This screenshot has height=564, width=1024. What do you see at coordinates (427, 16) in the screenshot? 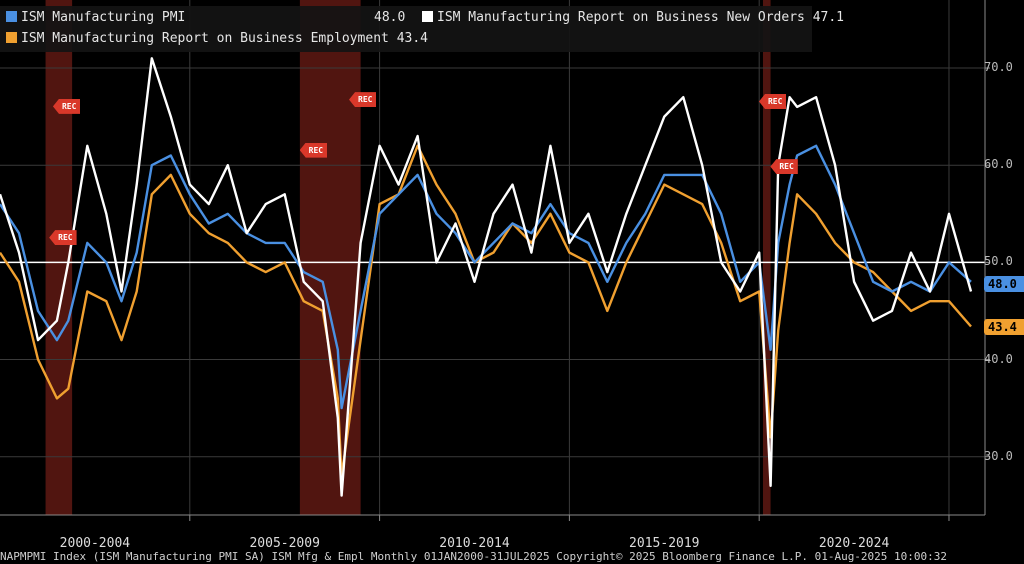
I see `legend-swatch-new-orders` at bounding box center [427, 16].